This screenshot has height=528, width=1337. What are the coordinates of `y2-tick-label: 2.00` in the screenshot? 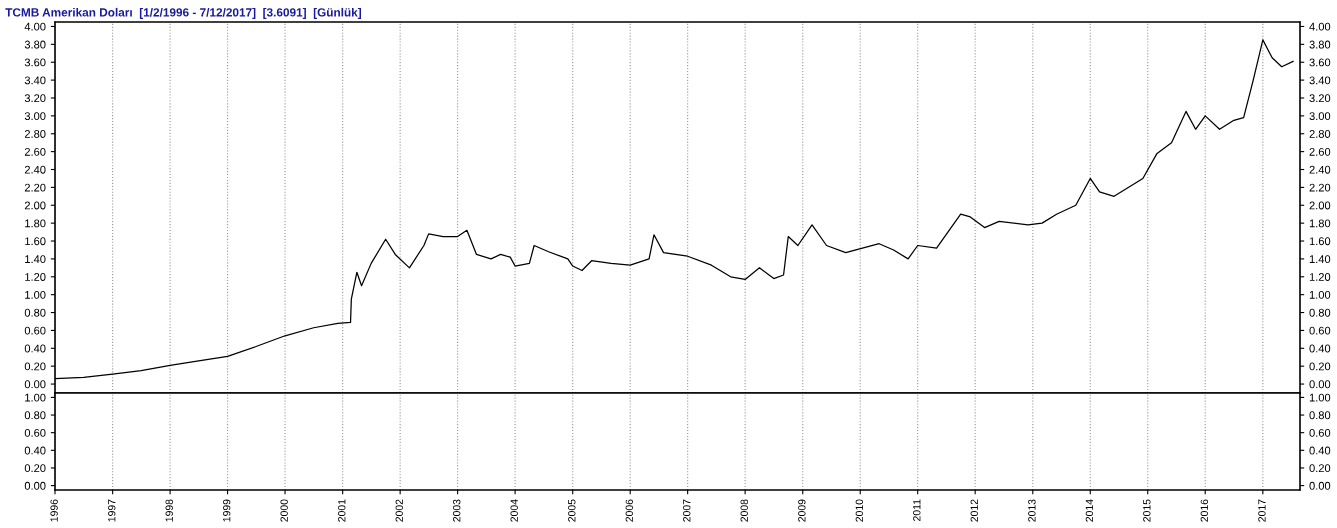 It's located at (1320, 205).